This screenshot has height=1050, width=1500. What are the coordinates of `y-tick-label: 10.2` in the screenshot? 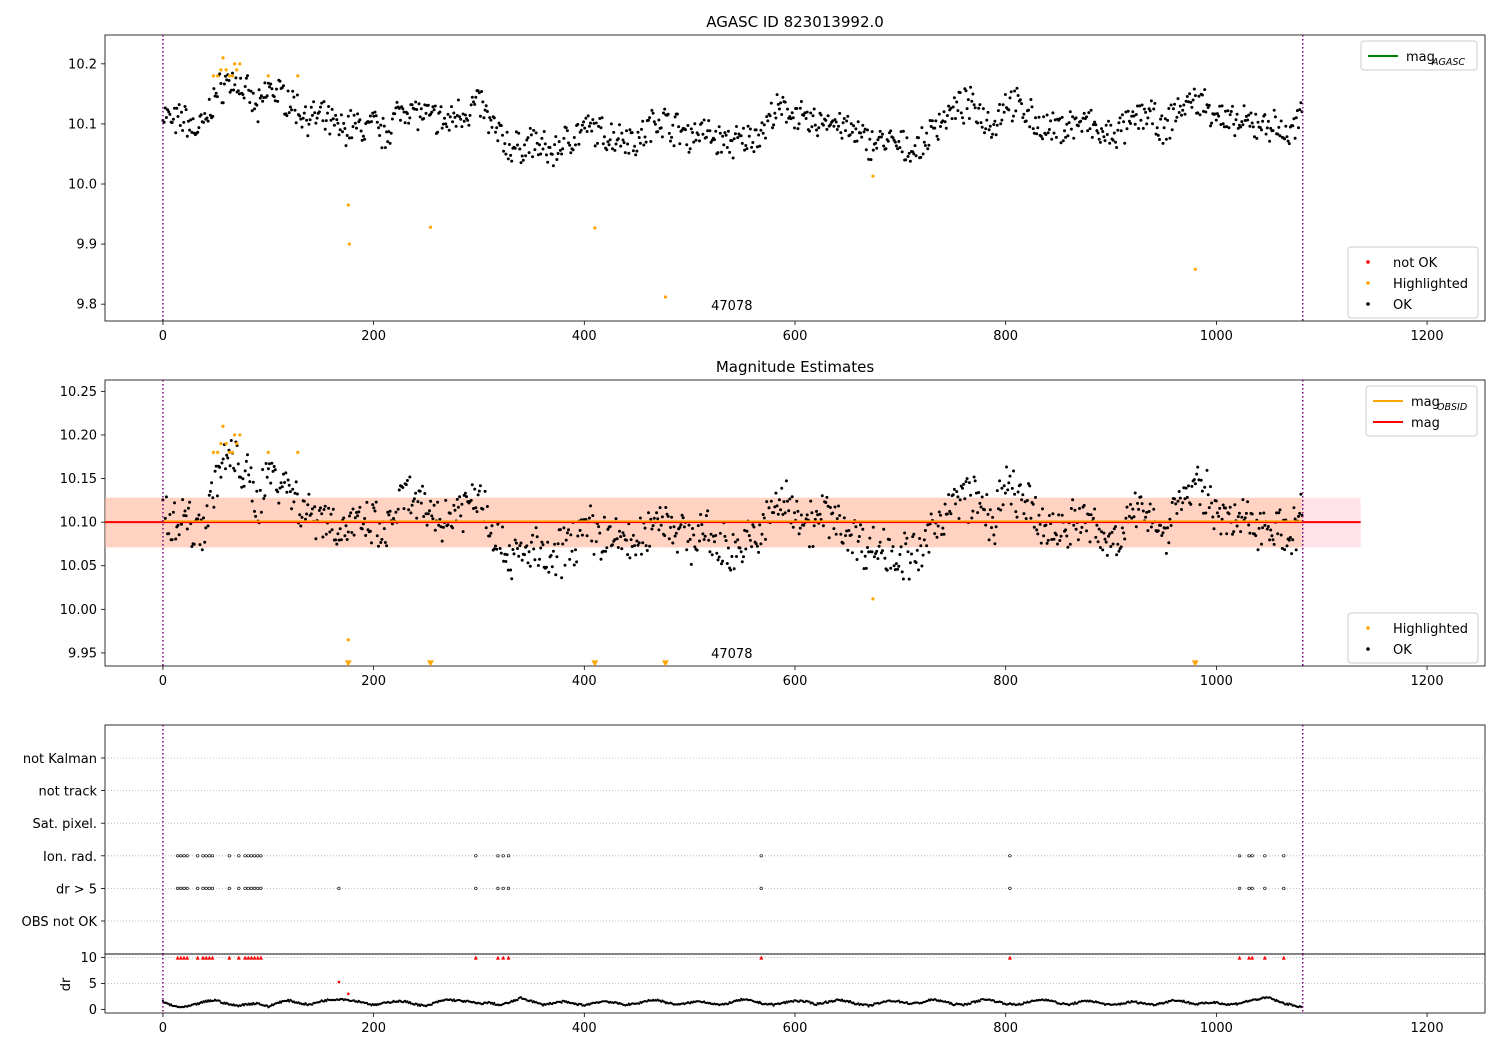 It's located at (82, 64).